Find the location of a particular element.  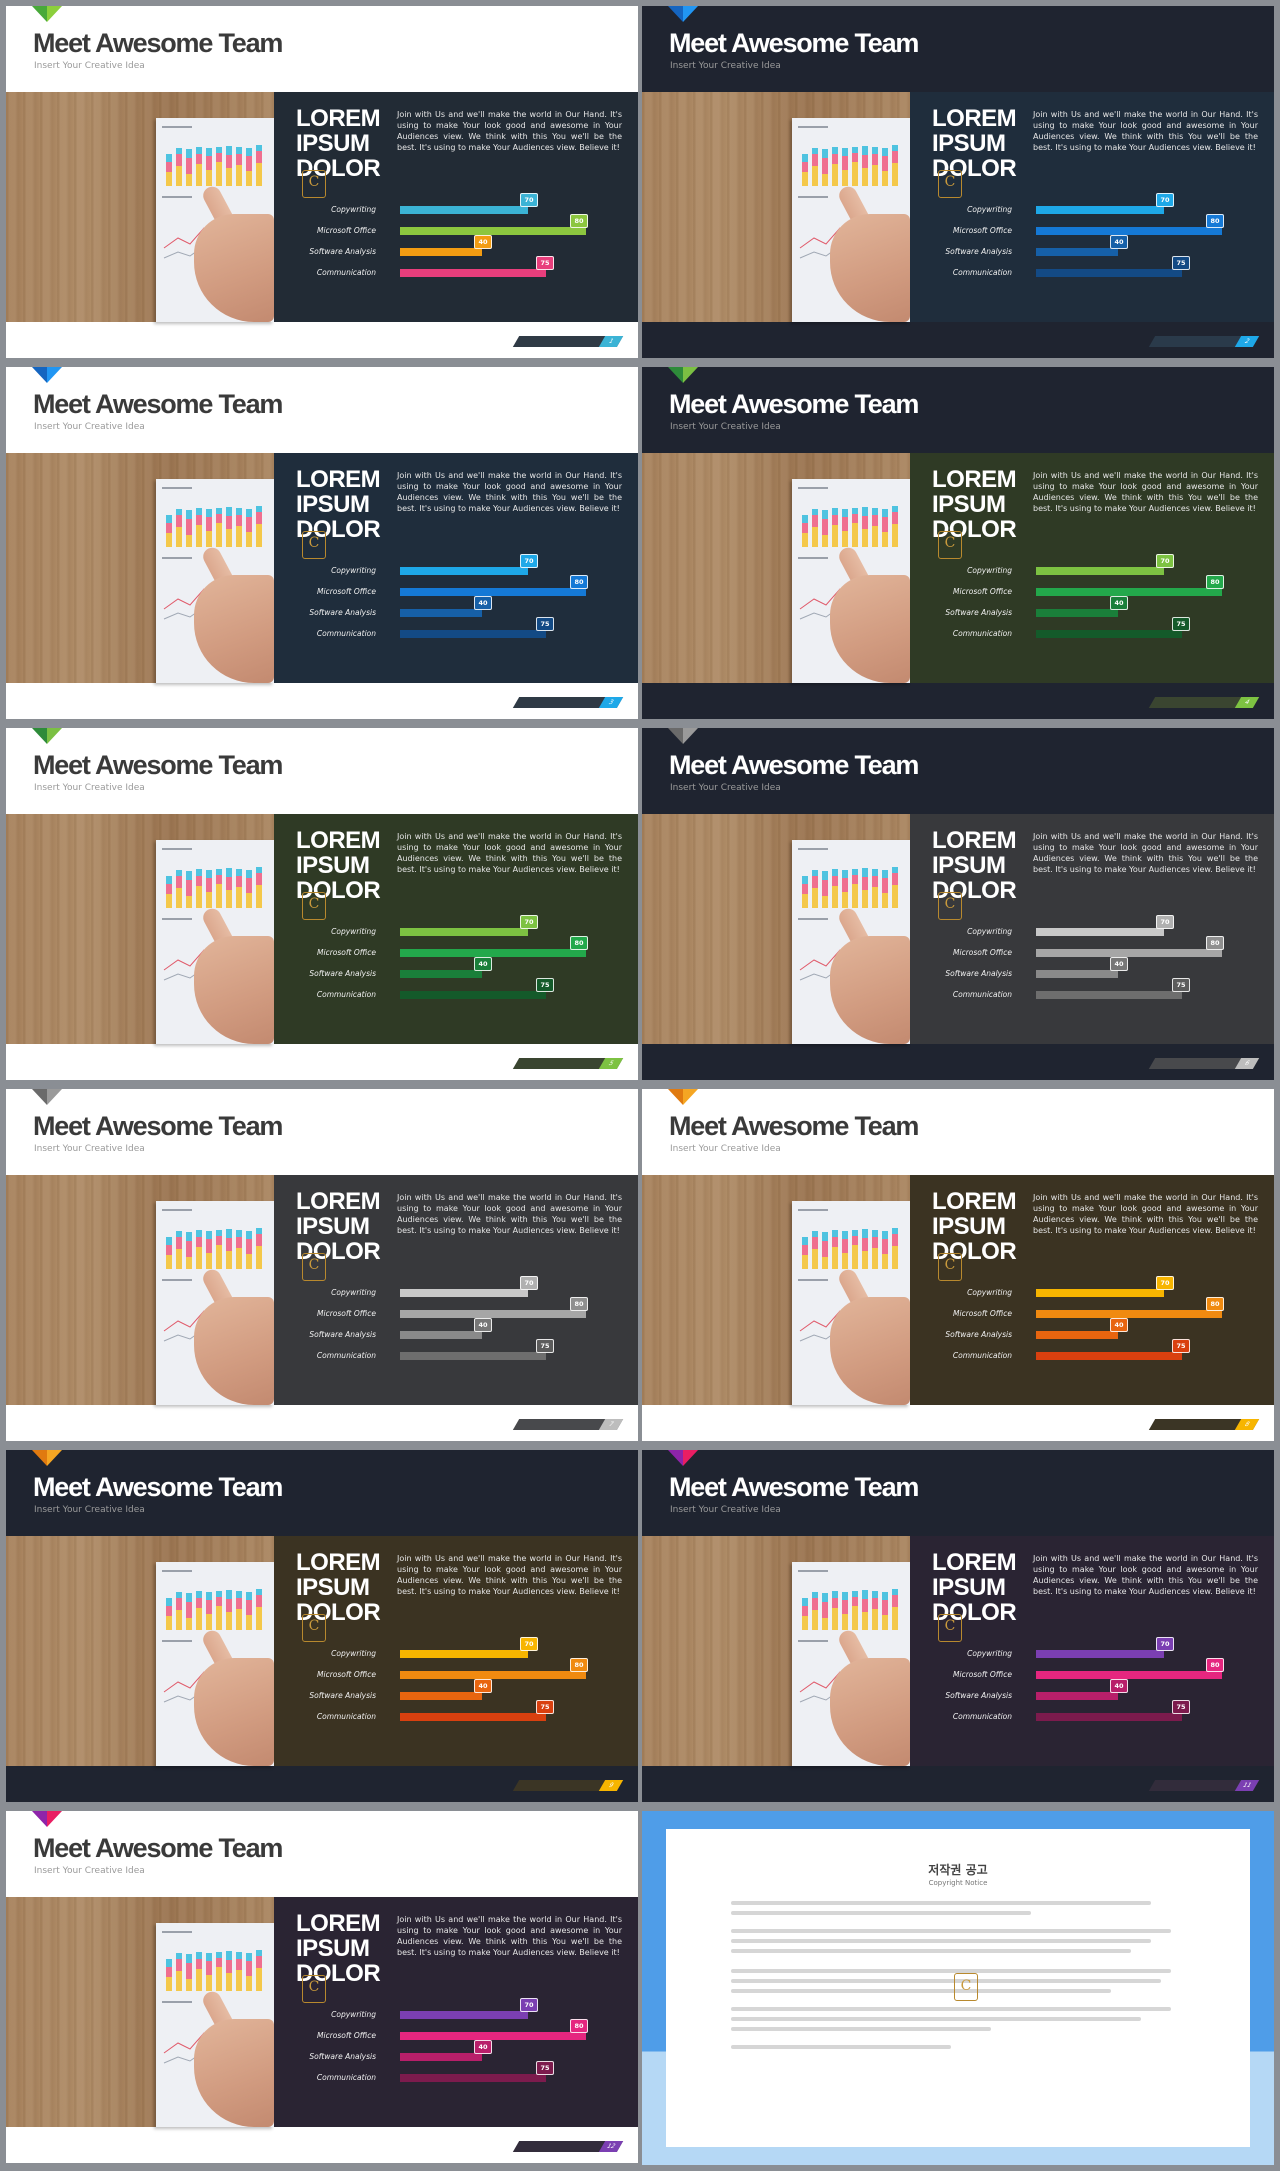

copyright-notice-thumbnail: 저작권 공고 Copyright Notice C is located at coordinates (958, 1988).